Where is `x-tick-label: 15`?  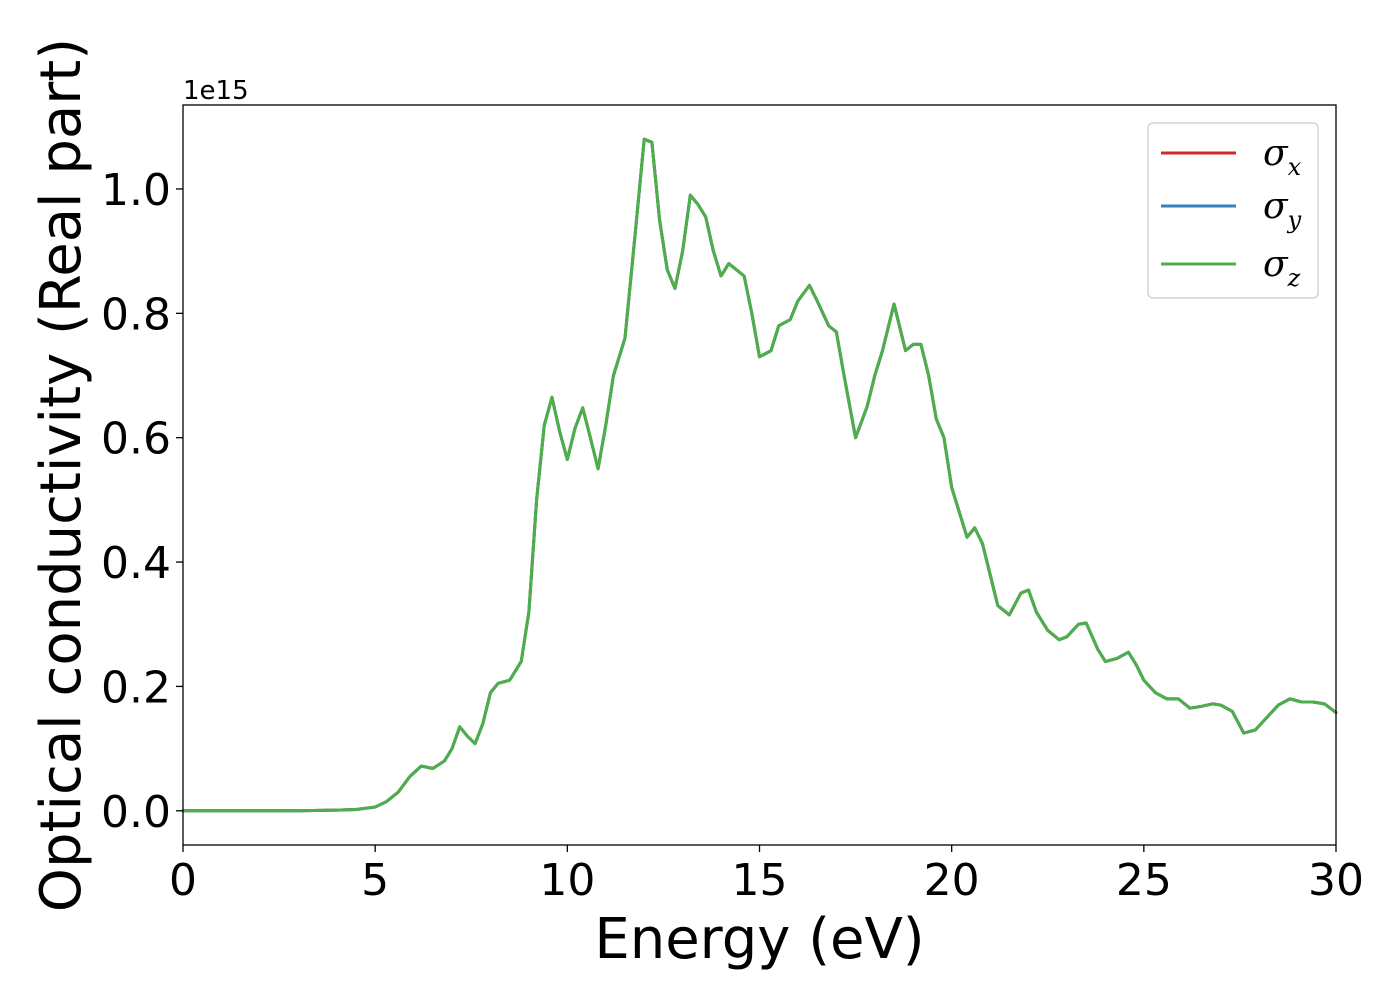 x-tick-label: 15 is located at coordinates (760, 880).